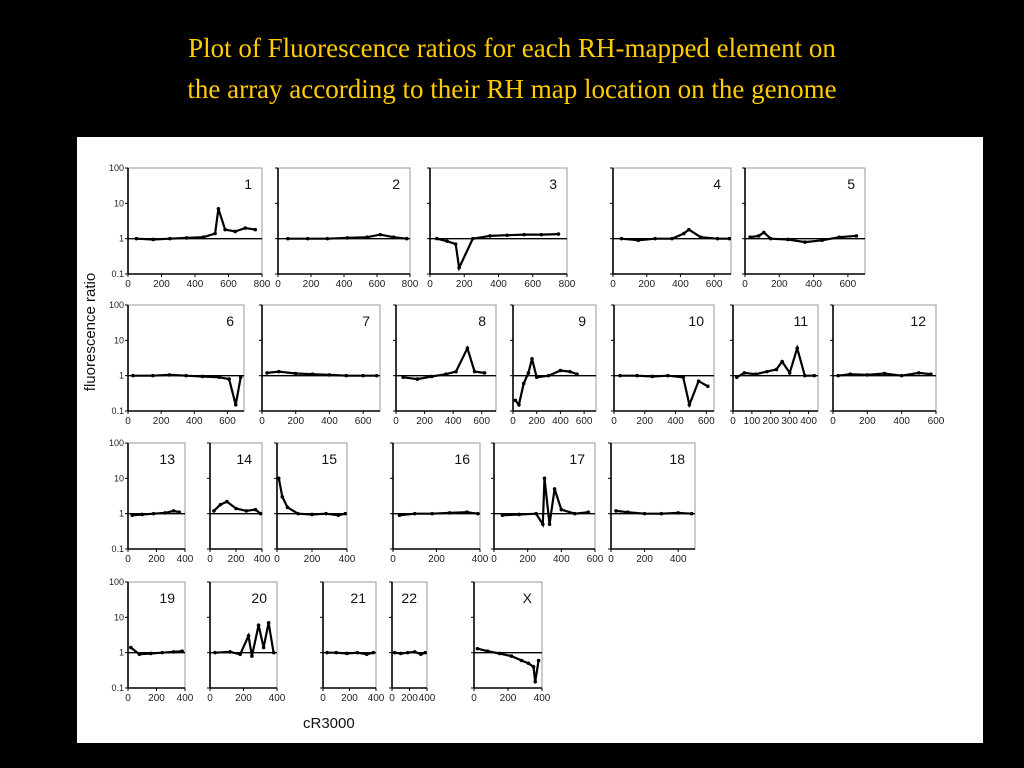 Image resolution: width=1024 pixels, height=768 pixels. Describe the element at coordinates (121, 376) in the screenshot. I see `y-tick-label: 1` at that location.